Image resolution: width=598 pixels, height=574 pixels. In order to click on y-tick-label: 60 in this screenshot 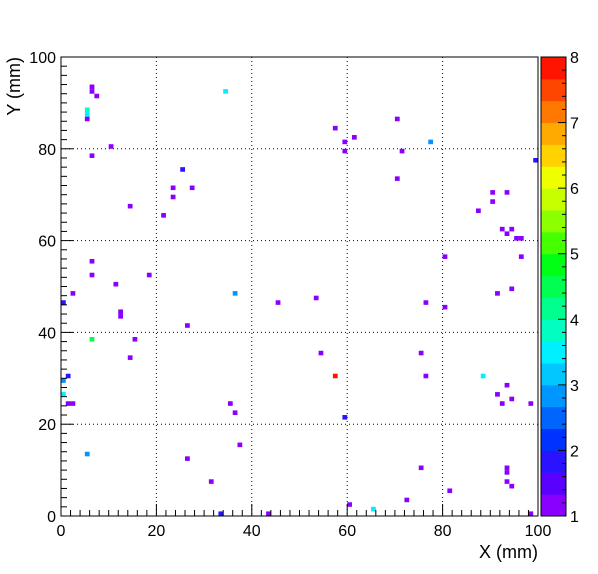, I will do `click(47, 242)`.